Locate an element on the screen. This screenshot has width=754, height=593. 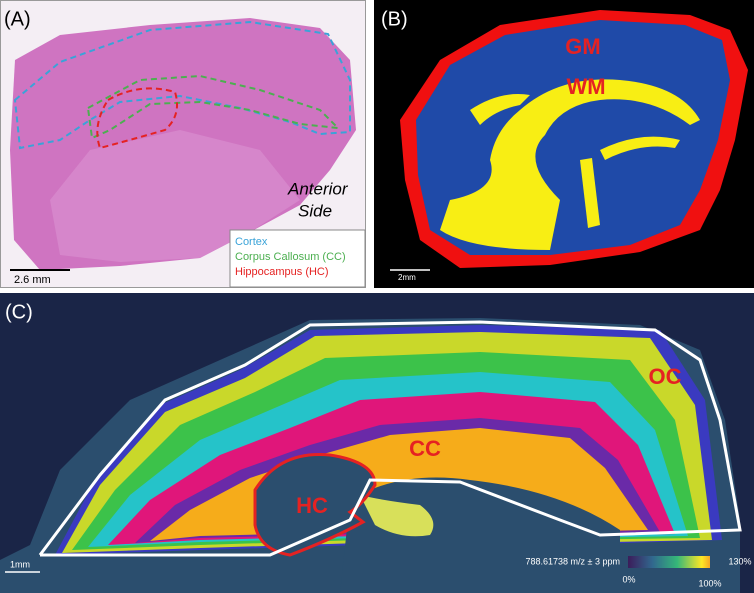
region-label: CC is located at coordinates (425, 448).